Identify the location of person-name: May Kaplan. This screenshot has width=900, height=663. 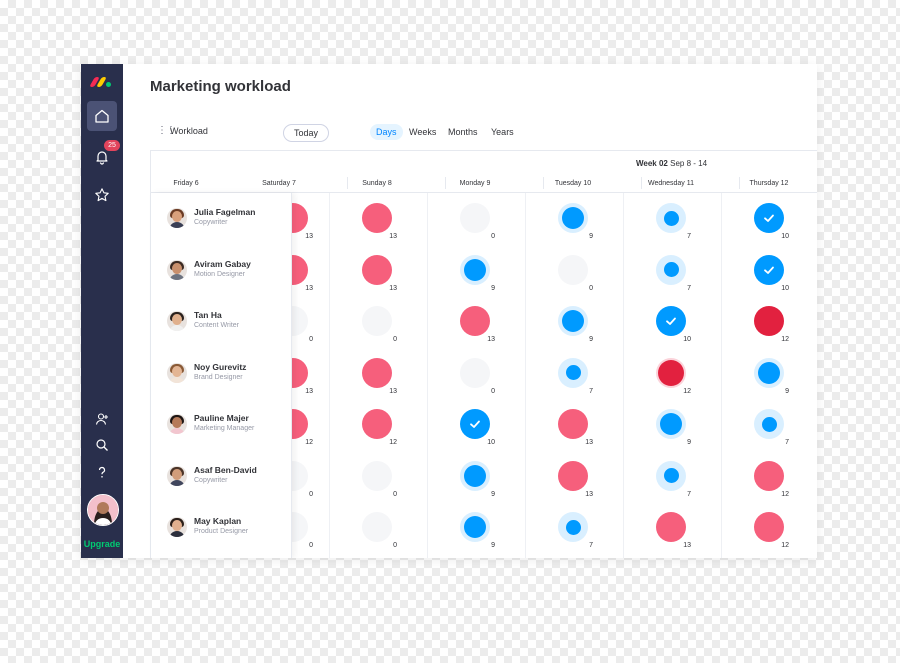
(218, 521).